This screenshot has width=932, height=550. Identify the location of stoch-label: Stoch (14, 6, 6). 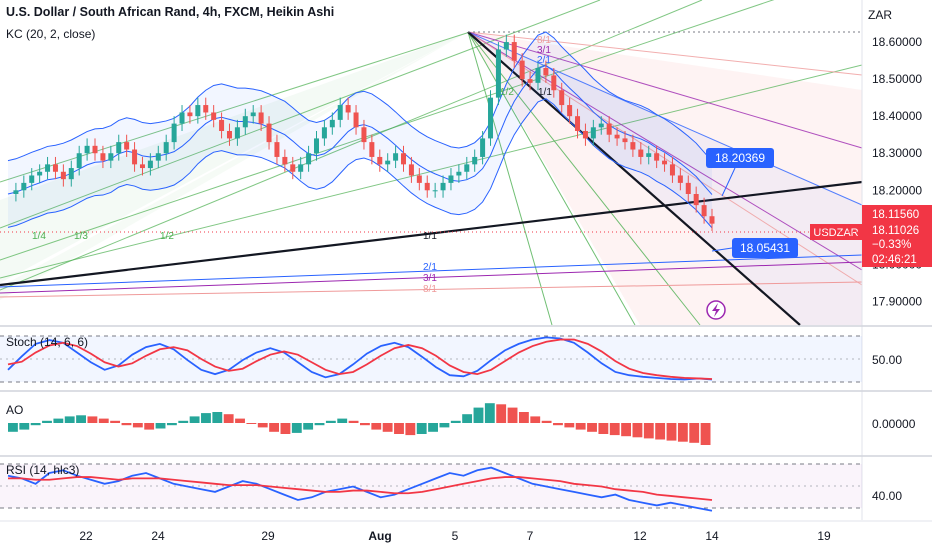
(47, 342).